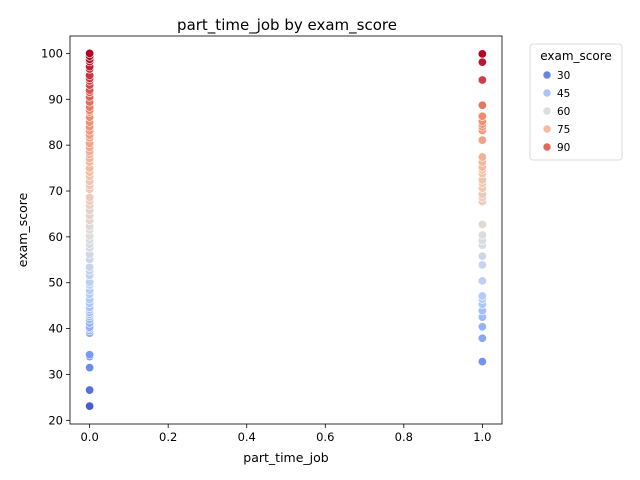 The width and height of the screenshot is (640, 480). I want to click on legend-items: 30 45 60 75 90, so click(556, 112).